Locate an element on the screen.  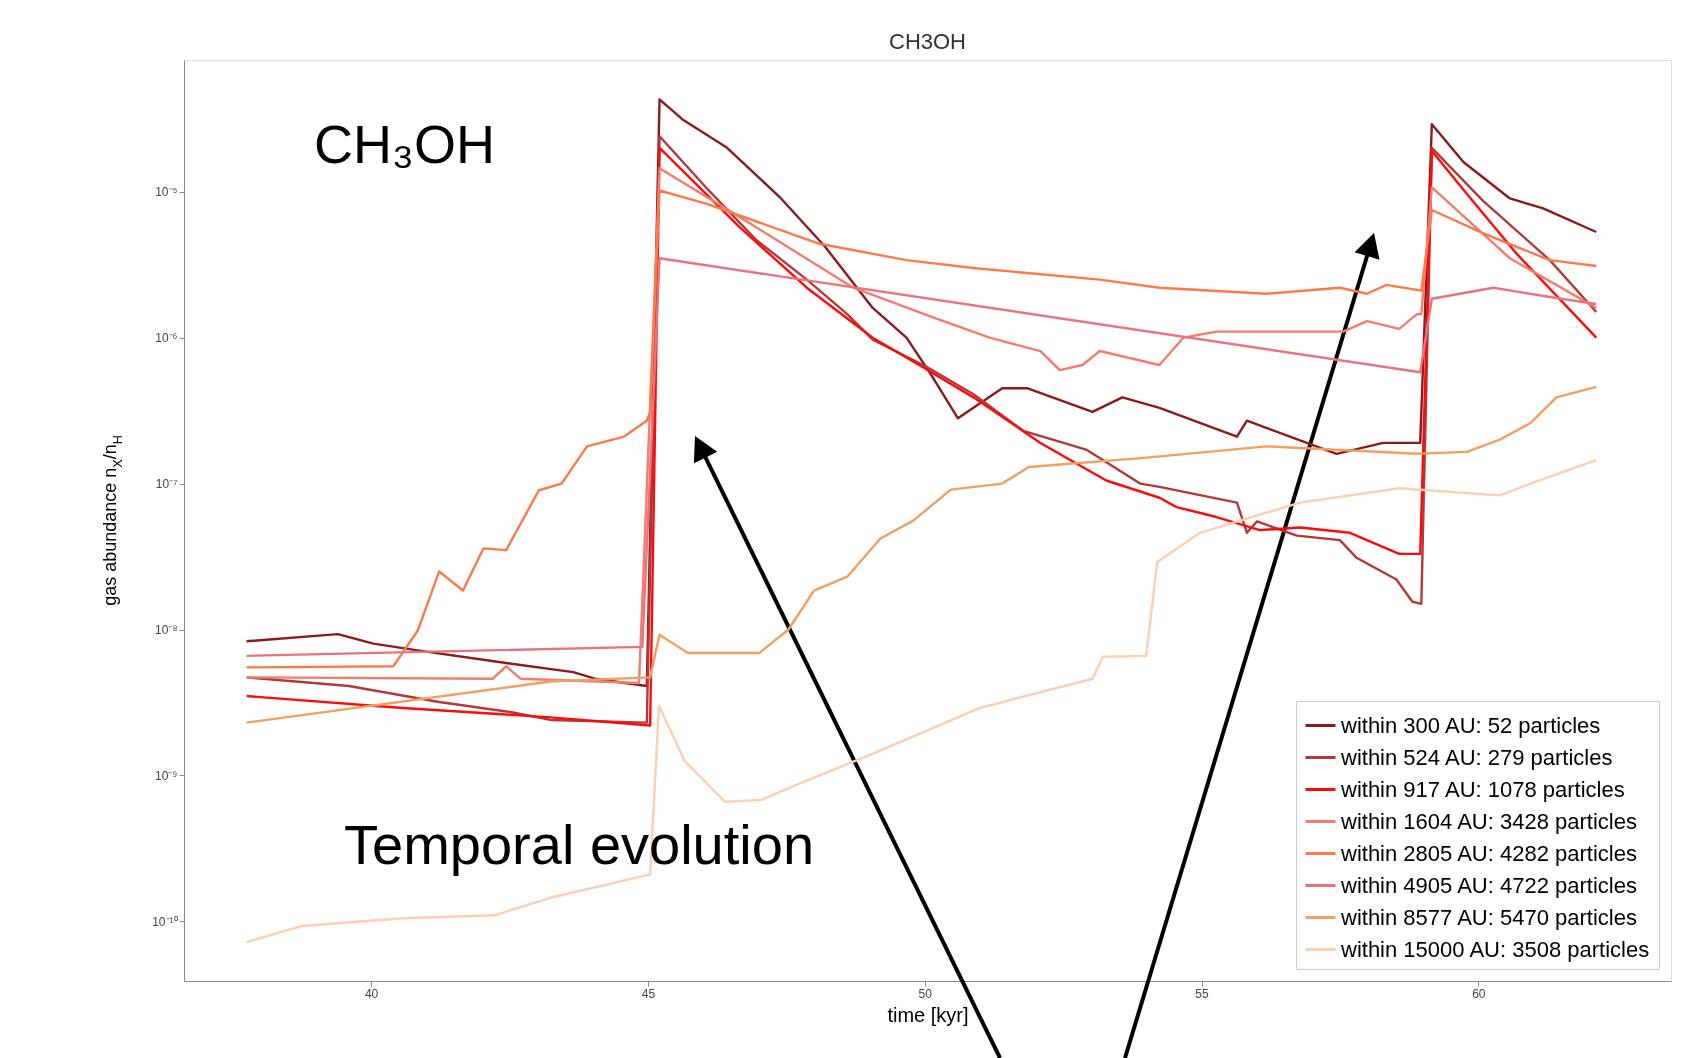
legend-label: within 4905 AU: 4722 particles is located at coordinates (1488, 885).